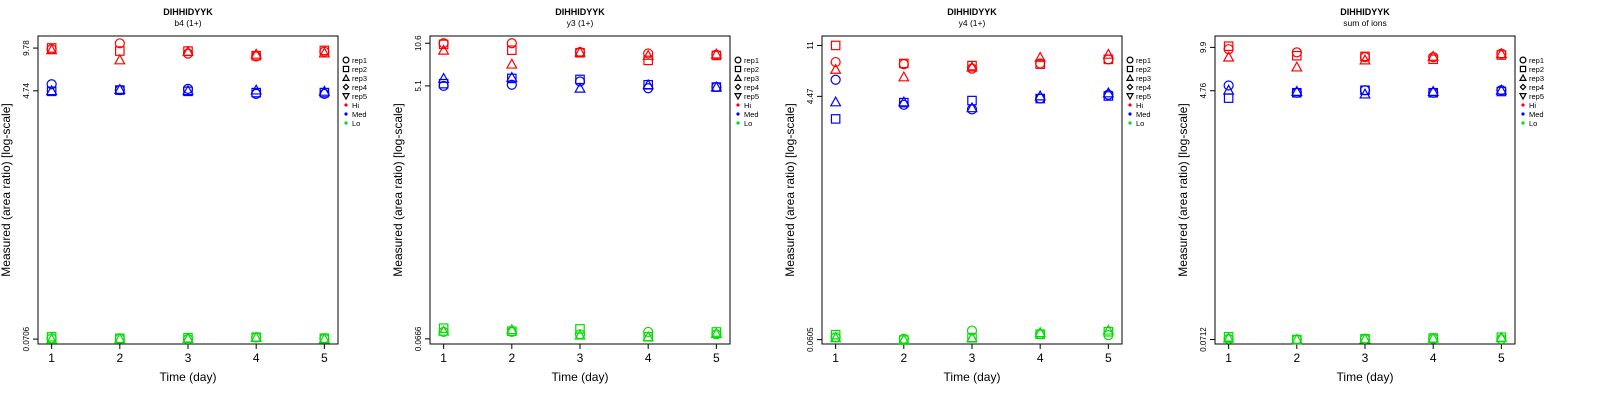  I want to click on legend-marker-rep4, so click(738, 87).